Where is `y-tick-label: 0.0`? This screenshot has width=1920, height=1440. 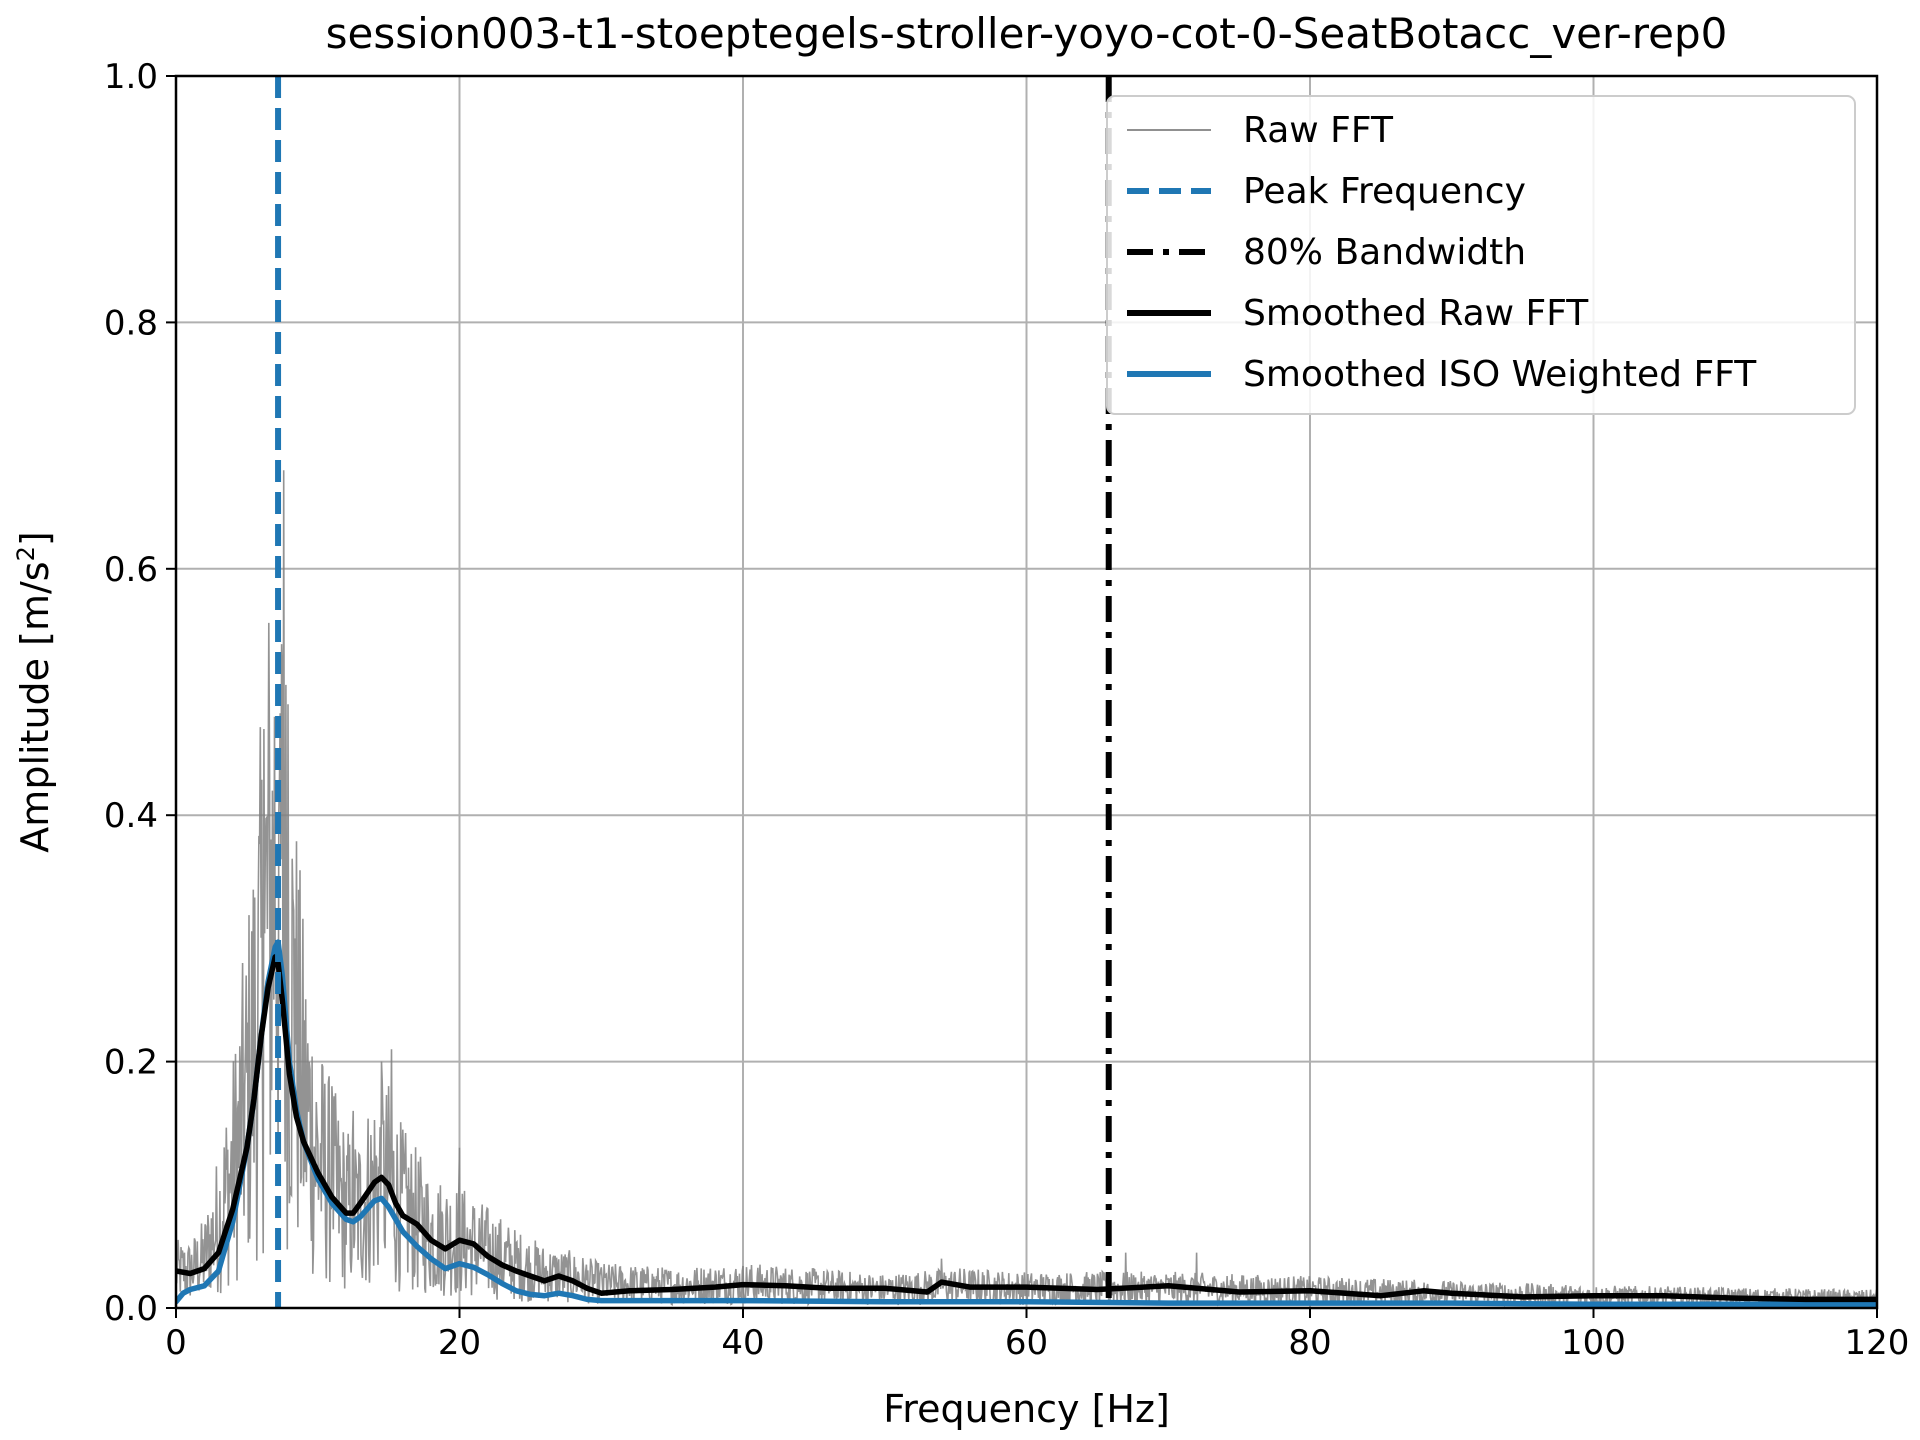 y-tick-label: 0.0 is located at coordinates (131, 1309).